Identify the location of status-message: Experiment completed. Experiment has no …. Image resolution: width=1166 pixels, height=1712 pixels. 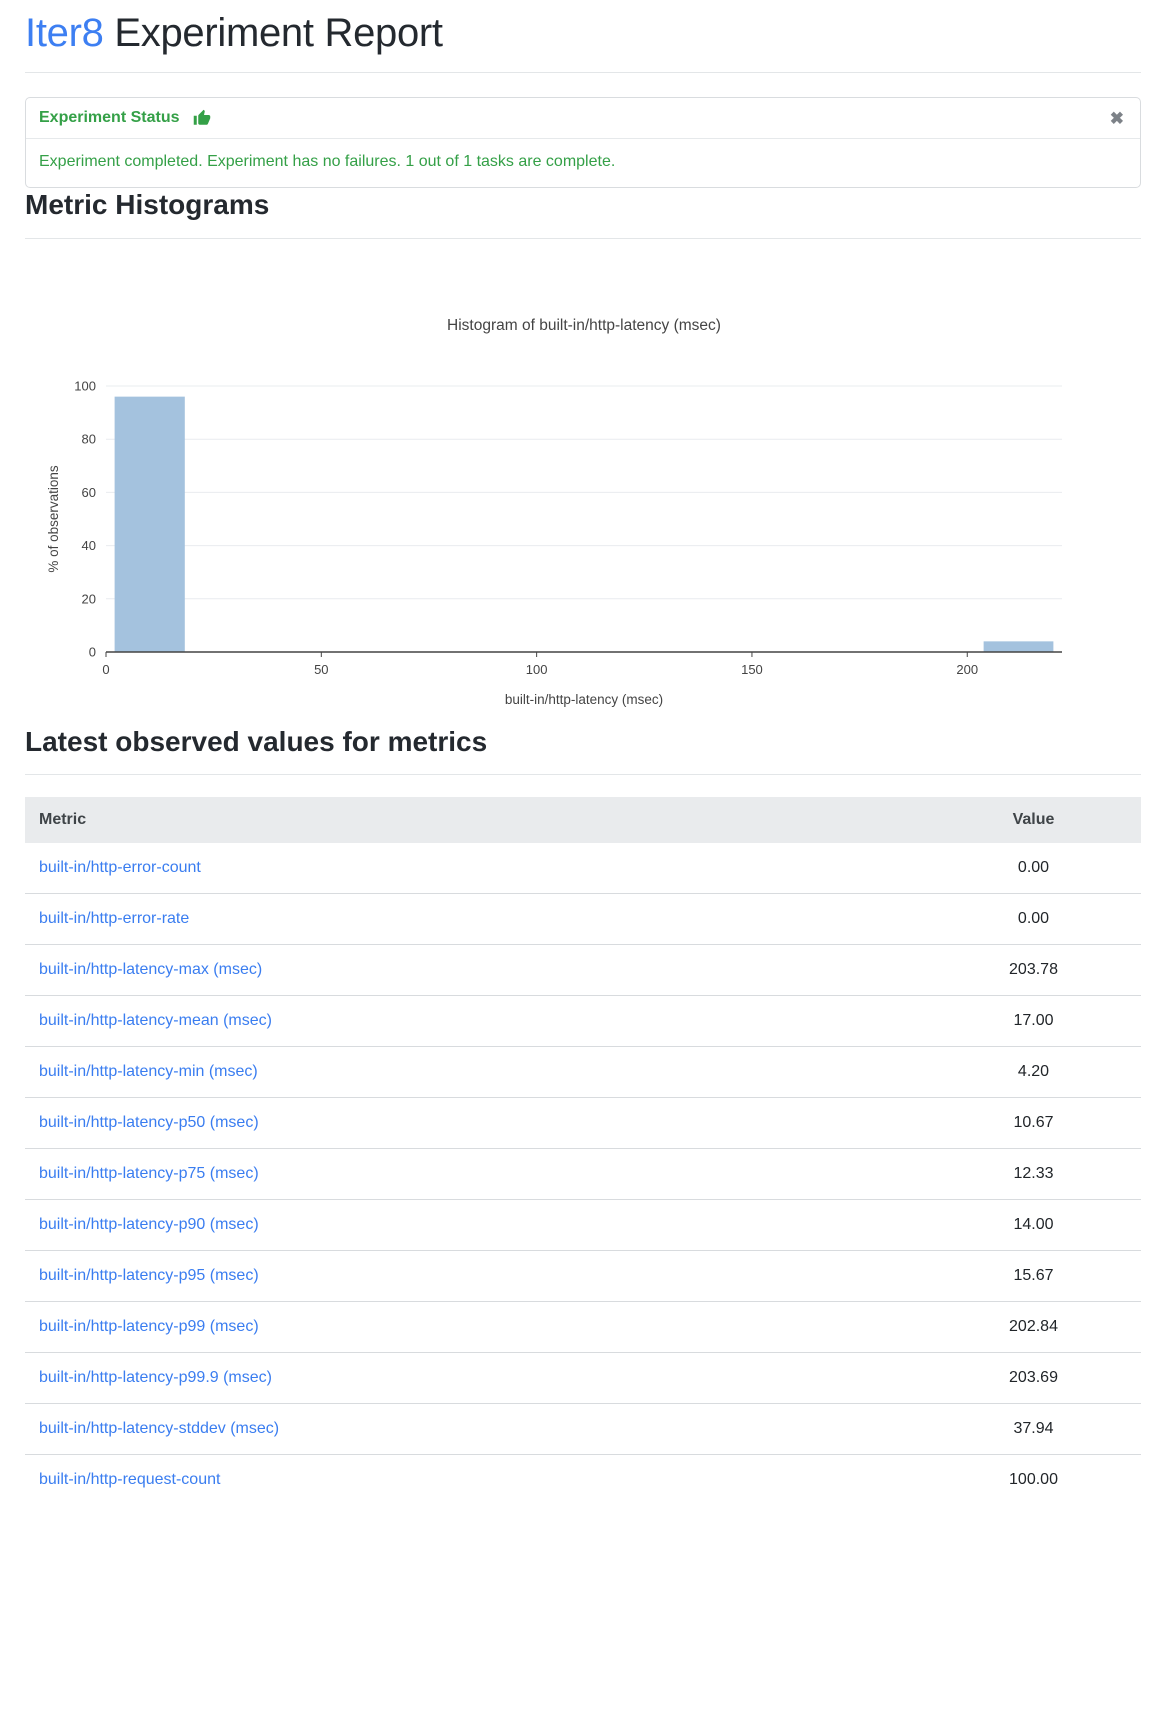
(327, 161).